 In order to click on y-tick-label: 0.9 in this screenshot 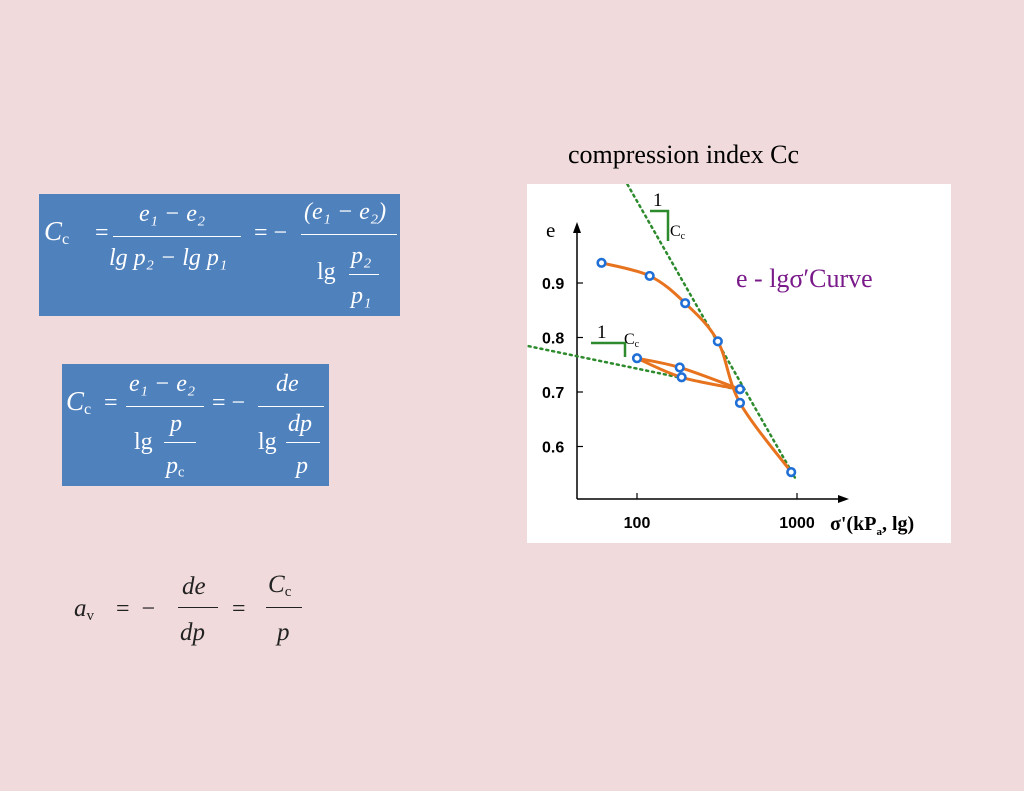, I will do `click(553, 284)`.